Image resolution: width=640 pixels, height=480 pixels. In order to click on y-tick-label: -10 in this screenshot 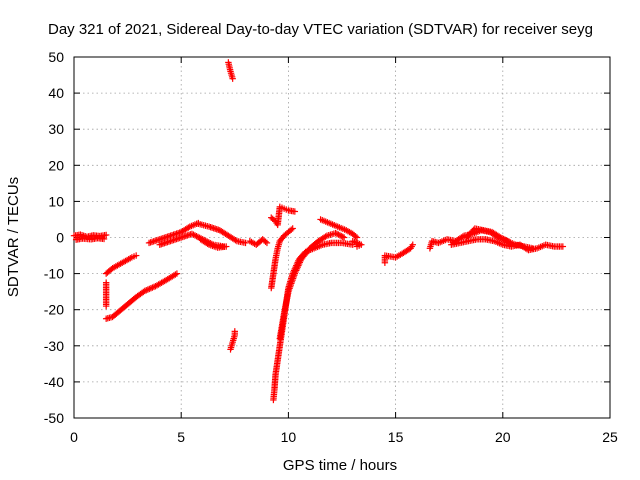, I will do `click(54, 274)`.